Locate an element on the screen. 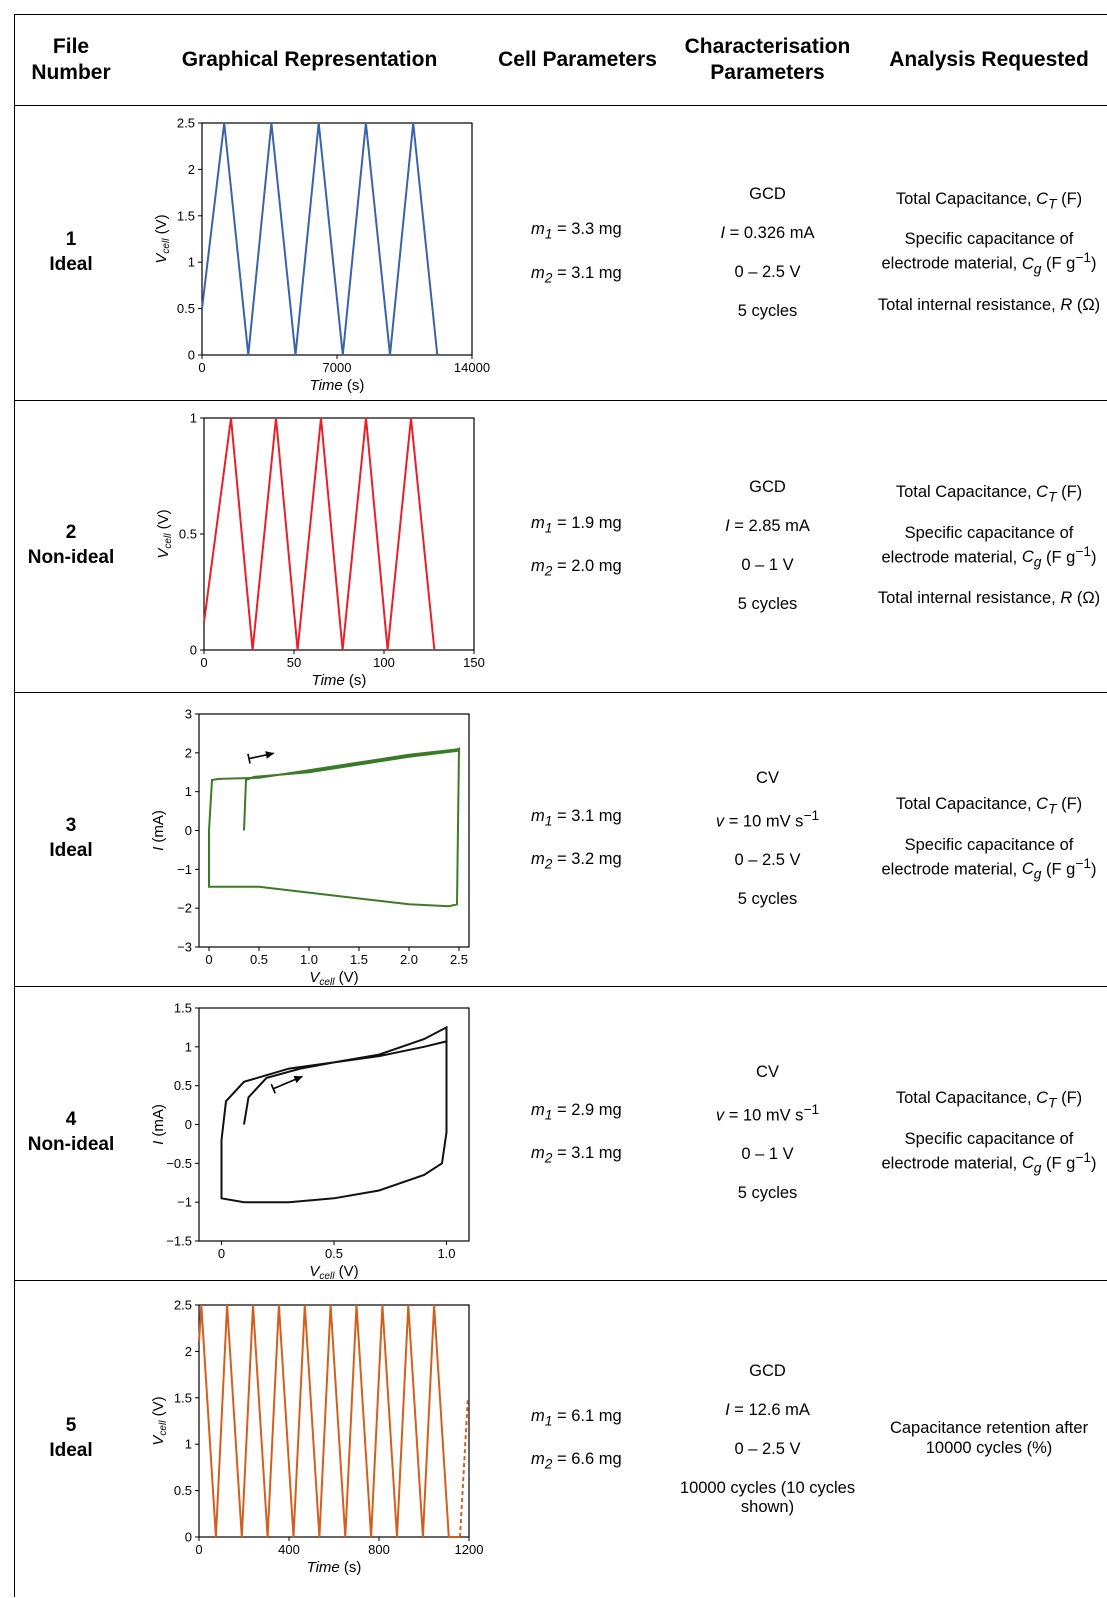 The image size is (1107, 1598). x-tick-label: 2.0 is located at coordinates (409, 959).